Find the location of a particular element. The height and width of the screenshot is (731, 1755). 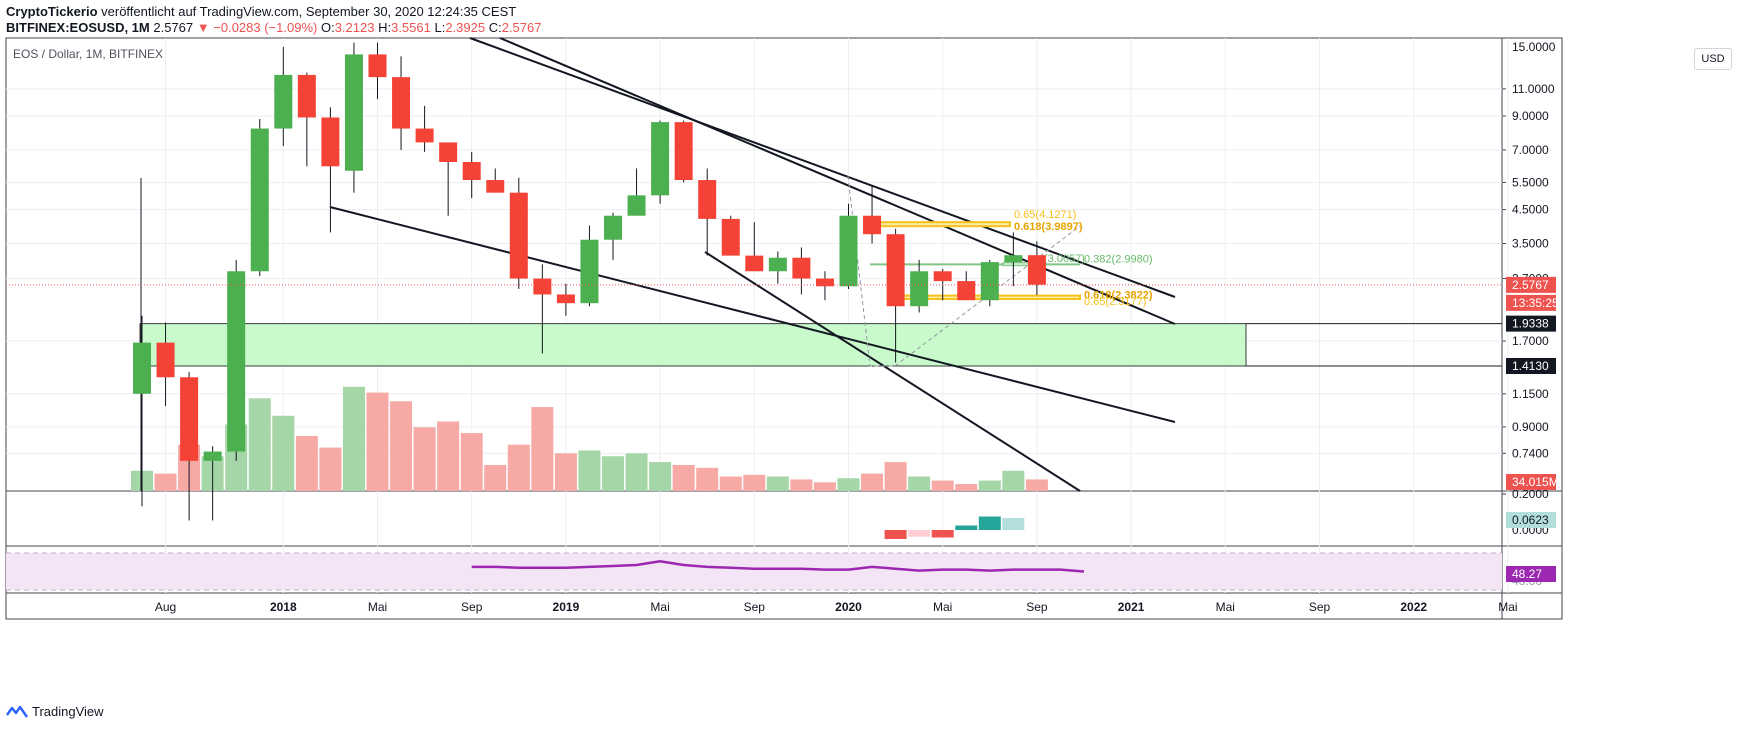

open-label: O: is located at coordinates (327, 27).